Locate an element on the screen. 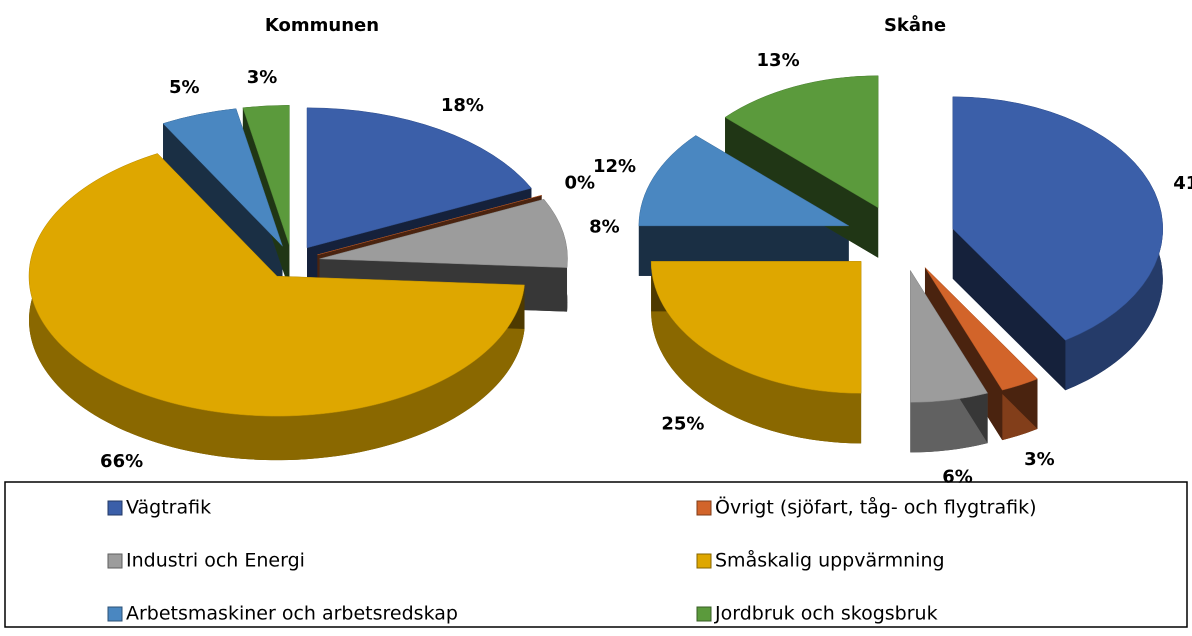 Image resolution: width=1192 pixels, height=636 pixels. data-label: 25% is located at coordinates (682, 423).